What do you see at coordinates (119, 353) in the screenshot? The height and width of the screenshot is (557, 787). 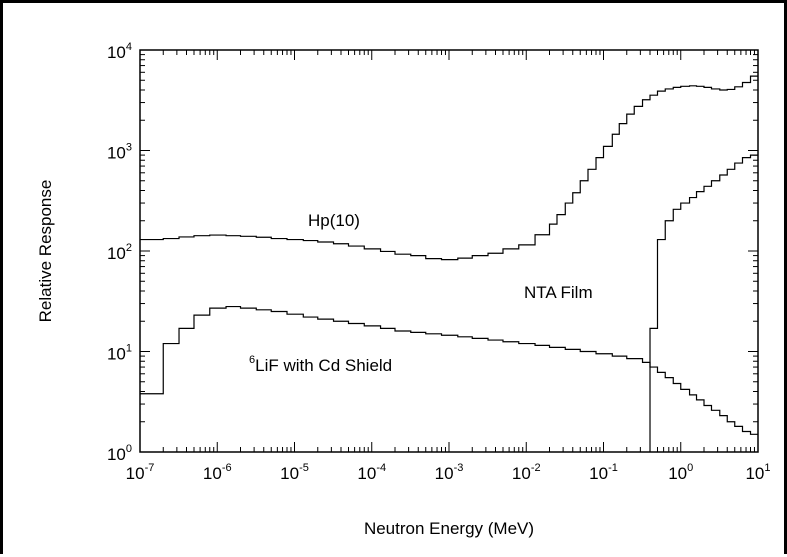 I see `y-tick-label: 10¹` at bounding box center [119, 353].